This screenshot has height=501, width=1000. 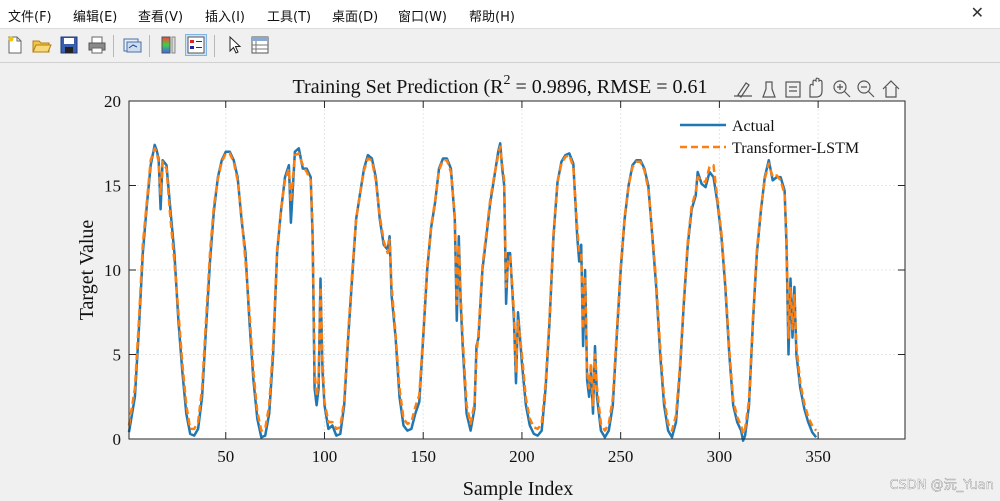 What do you see at coordinates (720, 456) in the screenshot?
I see `x-tick-label: 300` at bounding box center [720, 456].